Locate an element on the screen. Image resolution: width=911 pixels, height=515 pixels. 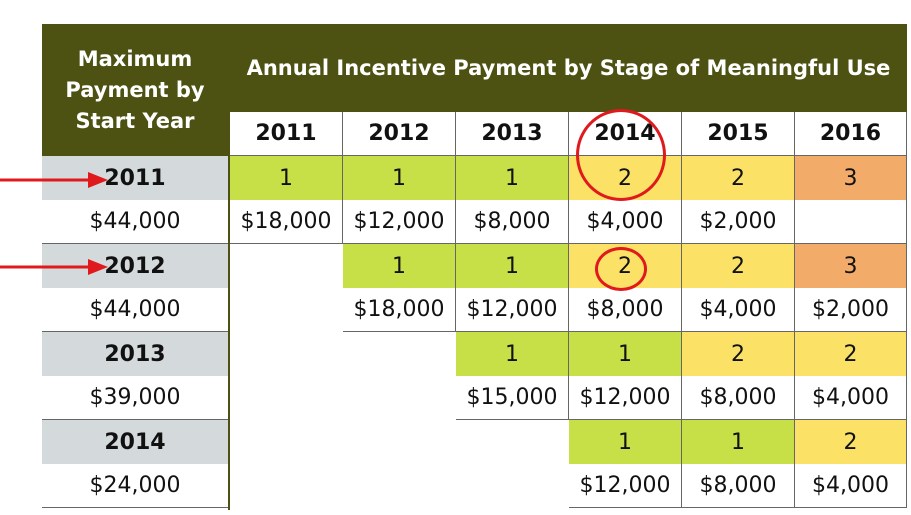
corner-header-line-1: Maximum is located at coordinates (135, 58).